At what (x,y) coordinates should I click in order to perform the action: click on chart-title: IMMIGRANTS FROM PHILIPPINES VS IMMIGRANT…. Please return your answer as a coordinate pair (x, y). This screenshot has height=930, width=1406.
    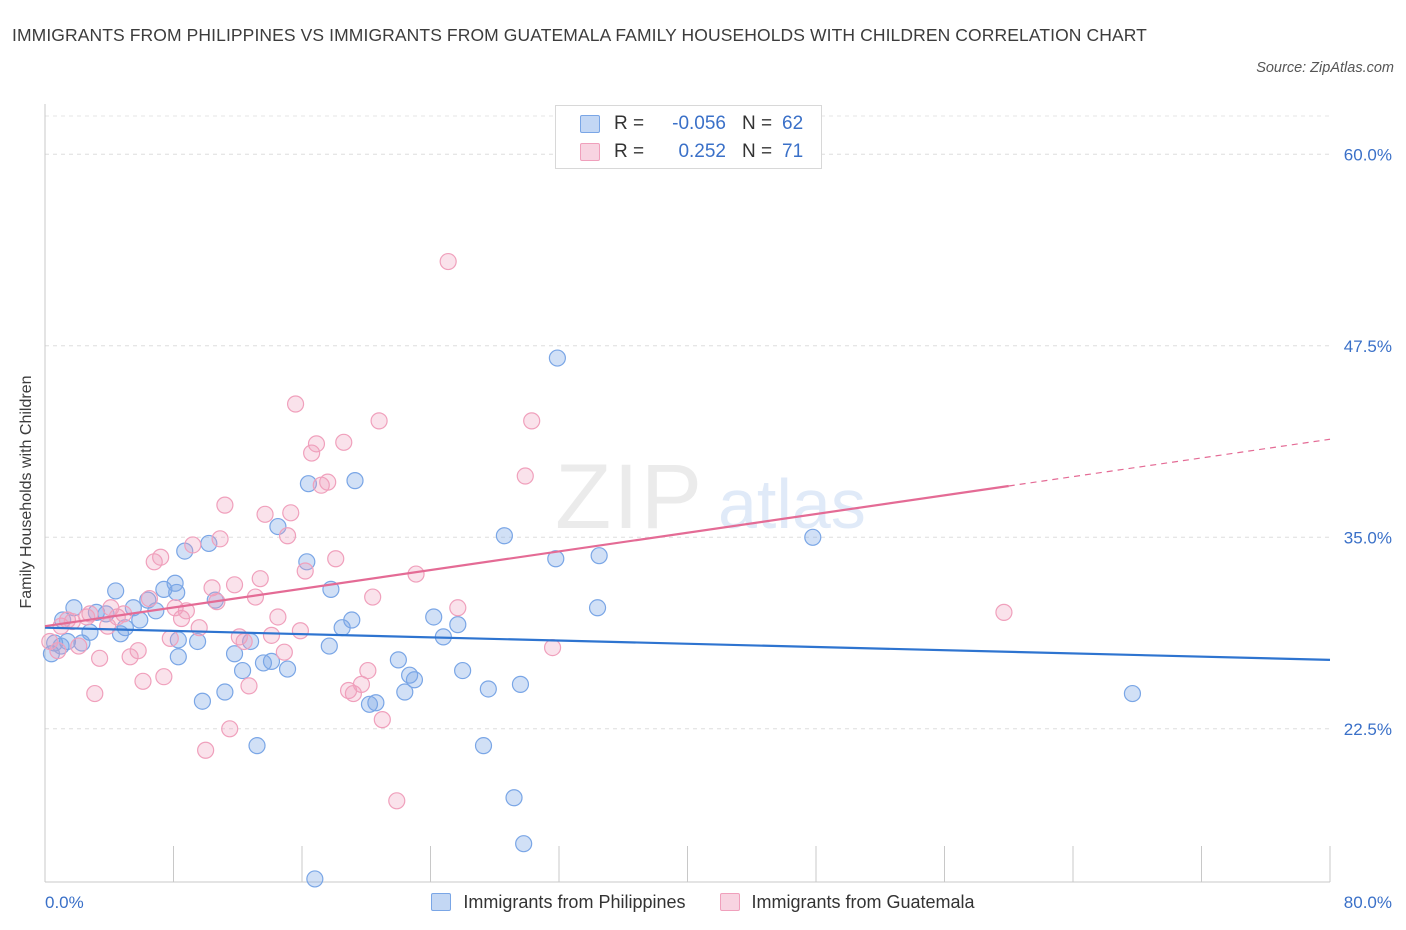
    Looking at the image, I should click on (579, 35).